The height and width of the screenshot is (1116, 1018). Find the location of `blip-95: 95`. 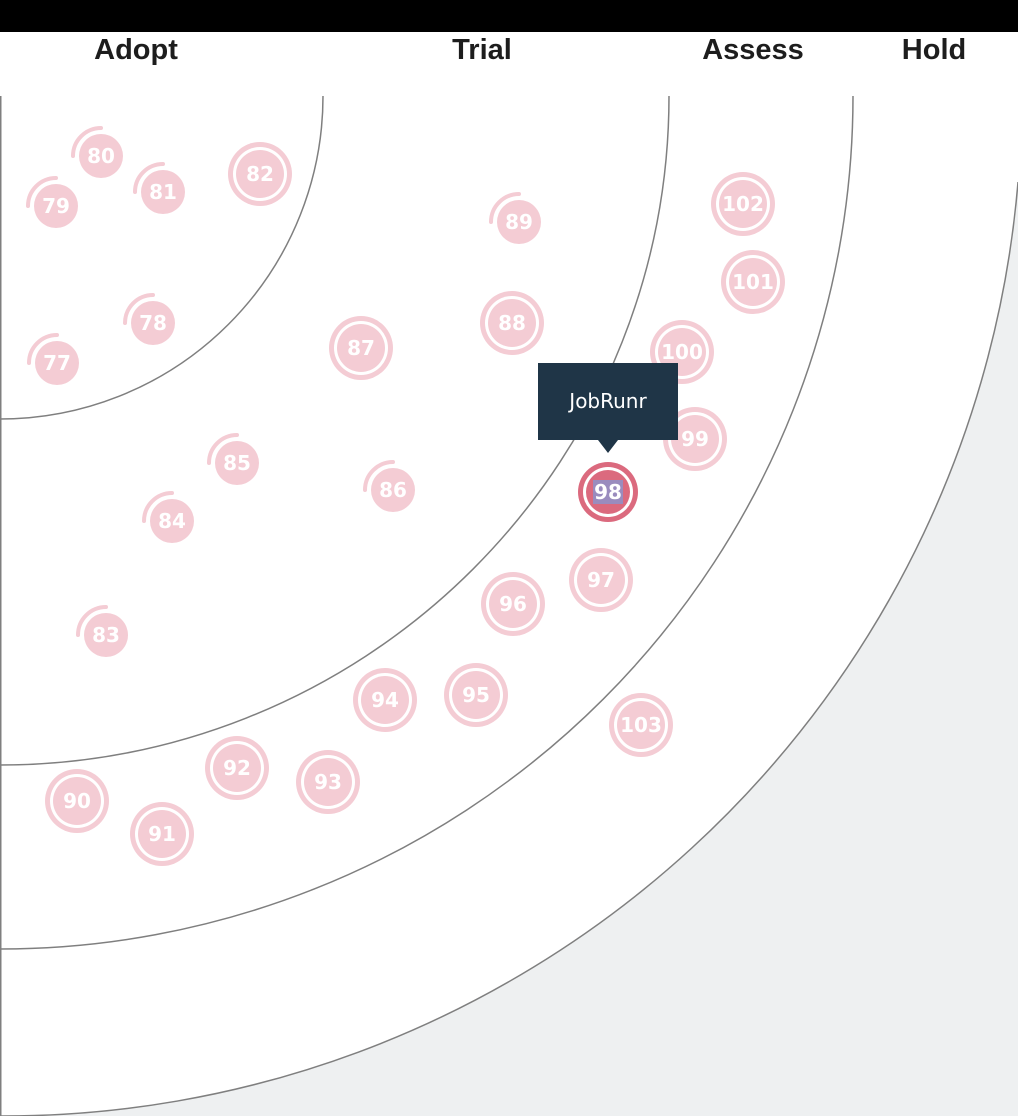

blip-95: 95 is located at coordinates (476, 695).